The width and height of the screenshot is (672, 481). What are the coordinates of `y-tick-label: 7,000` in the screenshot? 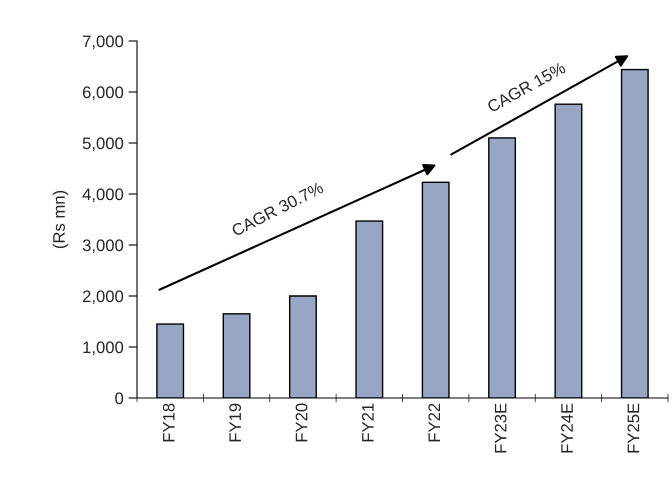 It's located at (103, 42).